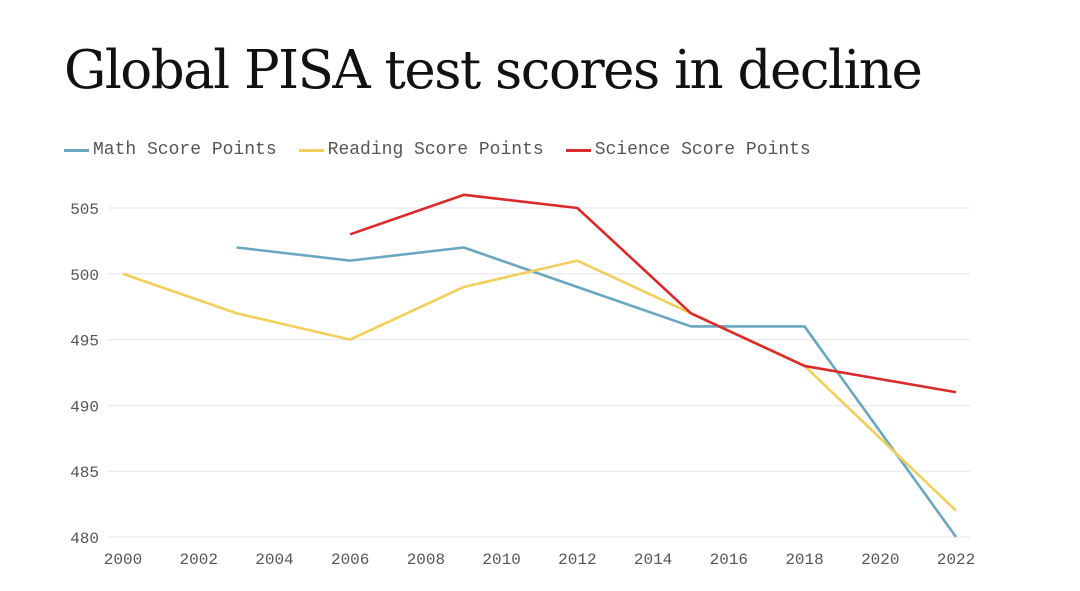 Image resolution: width=1080 pixels, height=591 pixels. I want to click on y-tick-label-500: 500, so click(84, 276).